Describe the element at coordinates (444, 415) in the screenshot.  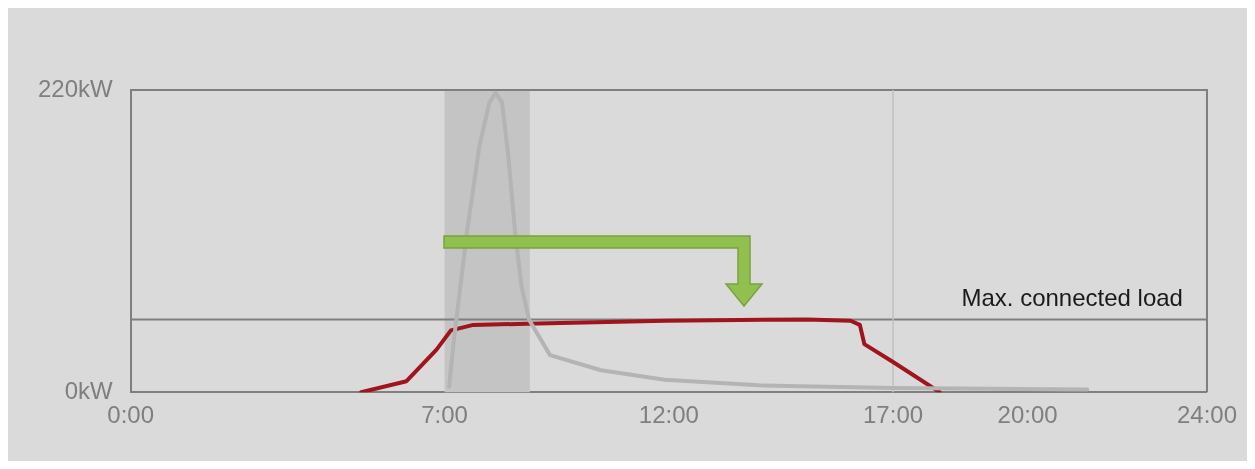
I see `x-tick-label: 7:00` at that location.